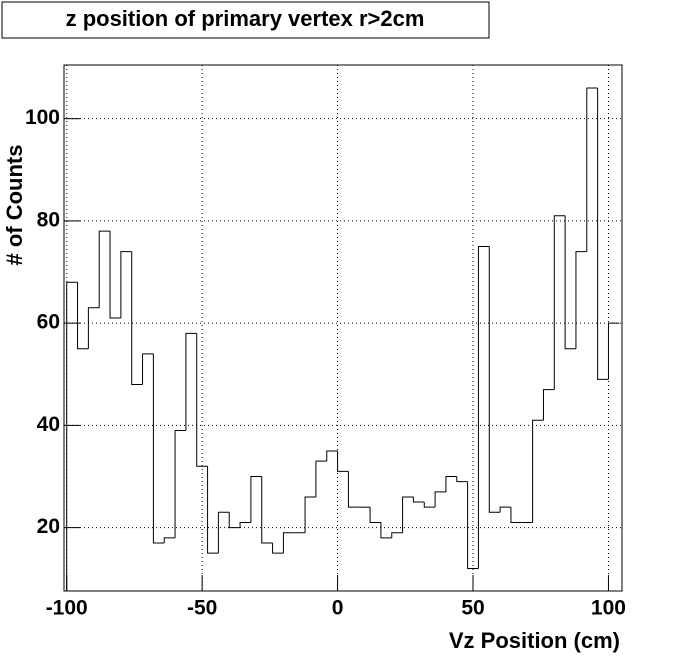  What do you see at coordinates (14, 205) in the screenshot?
I see `y-axis-label: # of Counts` at bounding box center [14, 205].